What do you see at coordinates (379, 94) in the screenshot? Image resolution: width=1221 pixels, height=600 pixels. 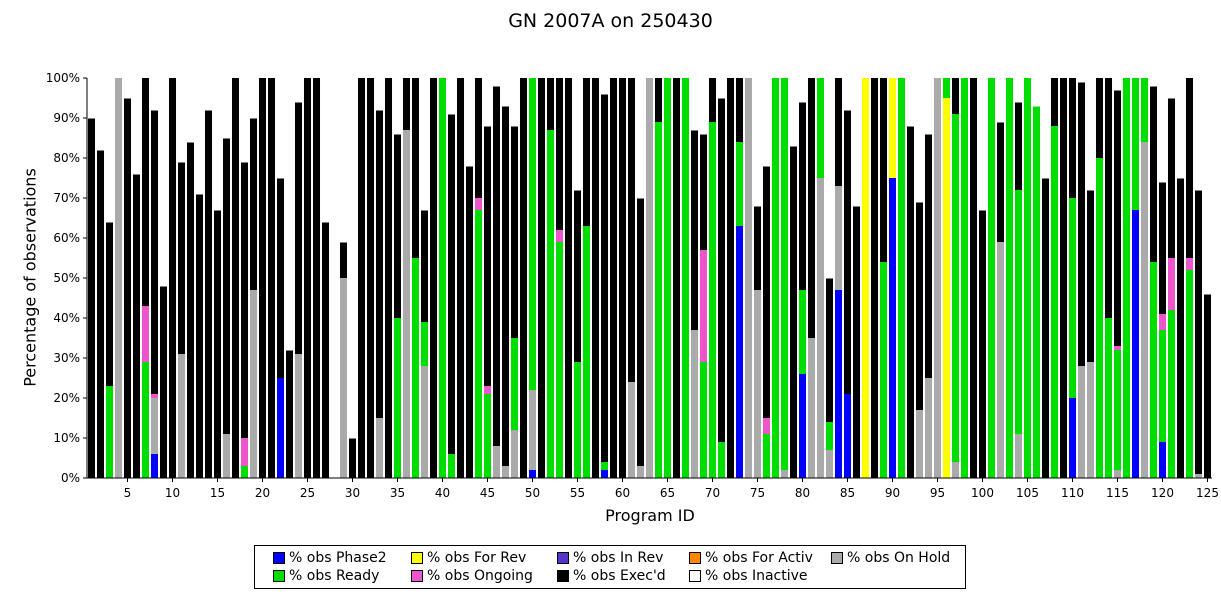 I see `bar-segment-33-inactive` at bounding box center [379, 94].